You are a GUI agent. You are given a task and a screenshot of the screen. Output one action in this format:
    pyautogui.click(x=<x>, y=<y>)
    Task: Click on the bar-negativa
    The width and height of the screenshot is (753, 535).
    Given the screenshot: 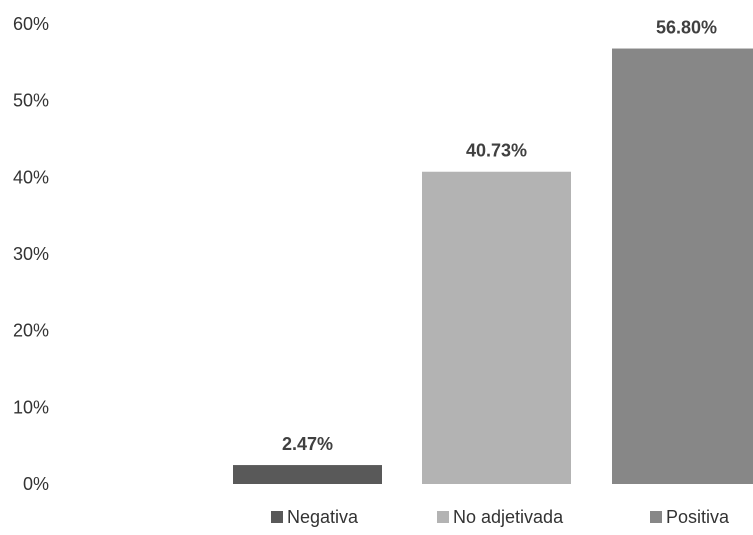 What is the action you would take?
    pyautogui.click(x=307, y=474)
    